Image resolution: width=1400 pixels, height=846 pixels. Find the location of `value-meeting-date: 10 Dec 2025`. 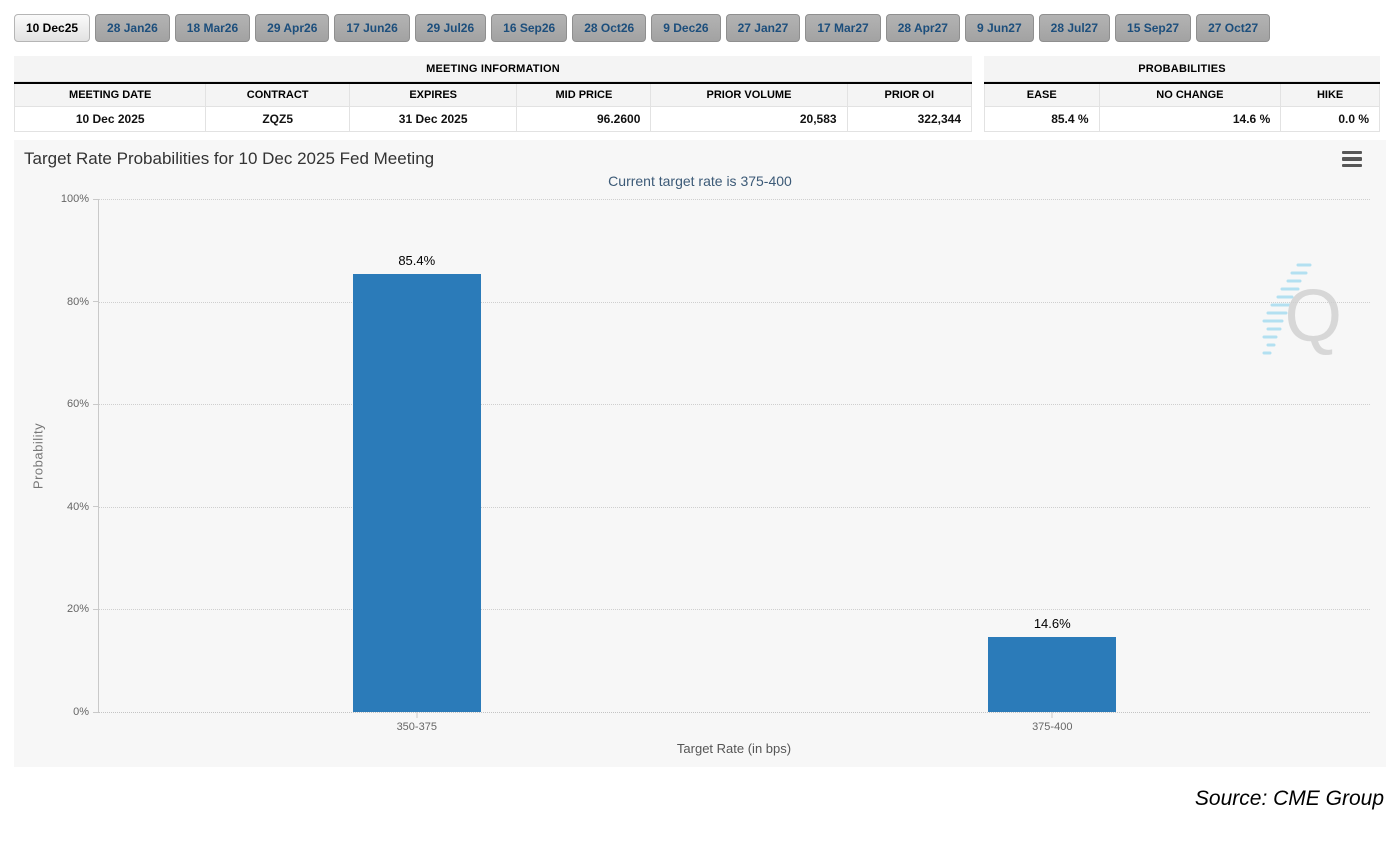

value-meeting-date: 10 Dec 2025 is located at coordinates (110, 119).